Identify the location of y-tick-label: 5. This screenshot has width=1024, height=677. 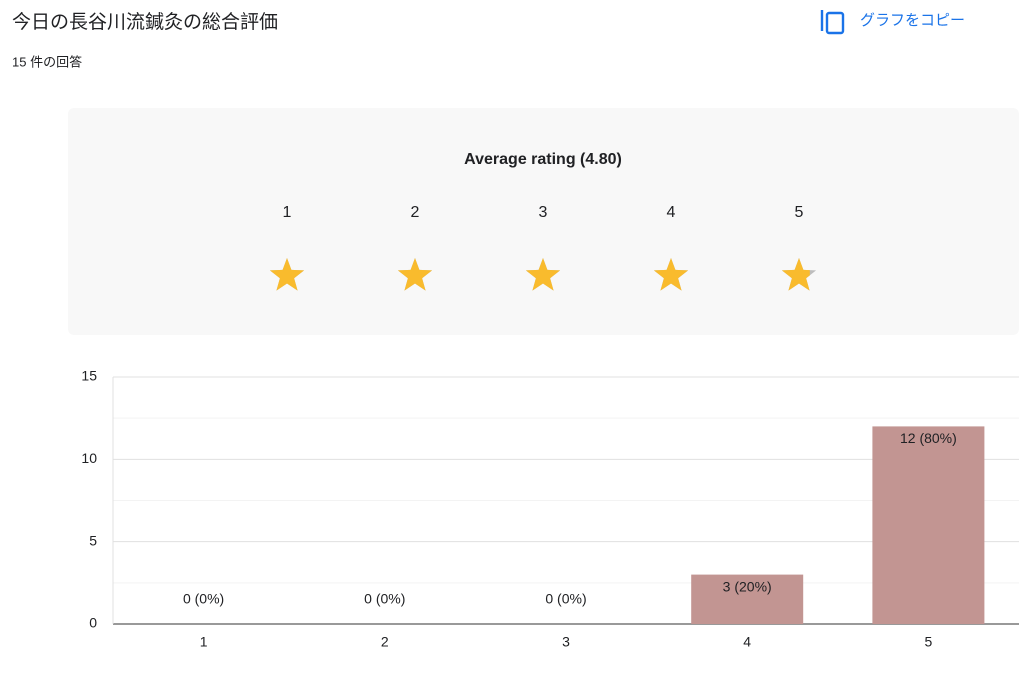
(93, 540).